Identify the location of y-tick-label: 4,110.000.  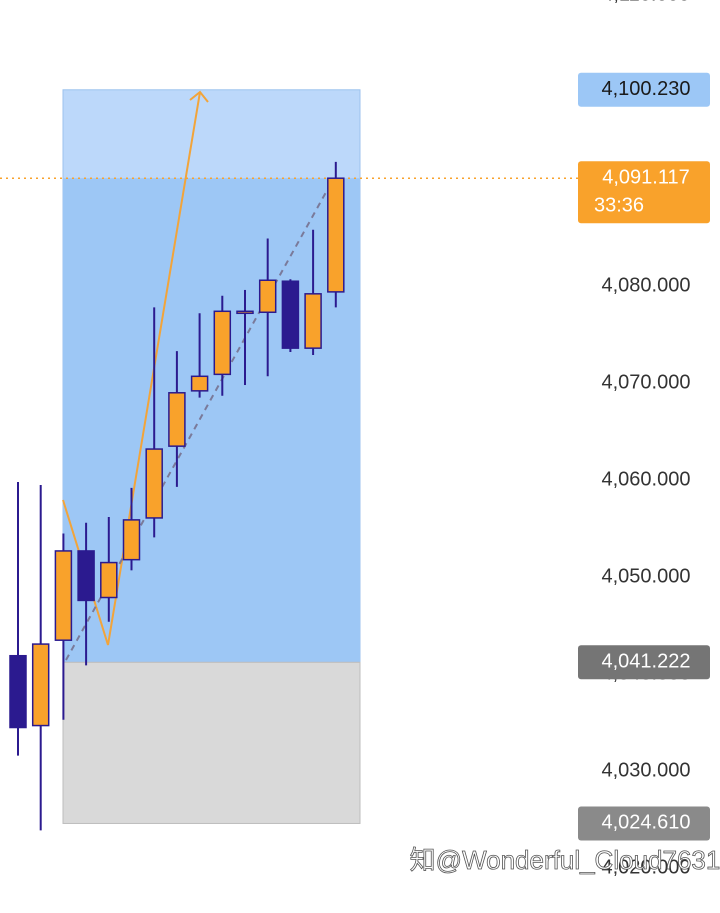
(646, 2).